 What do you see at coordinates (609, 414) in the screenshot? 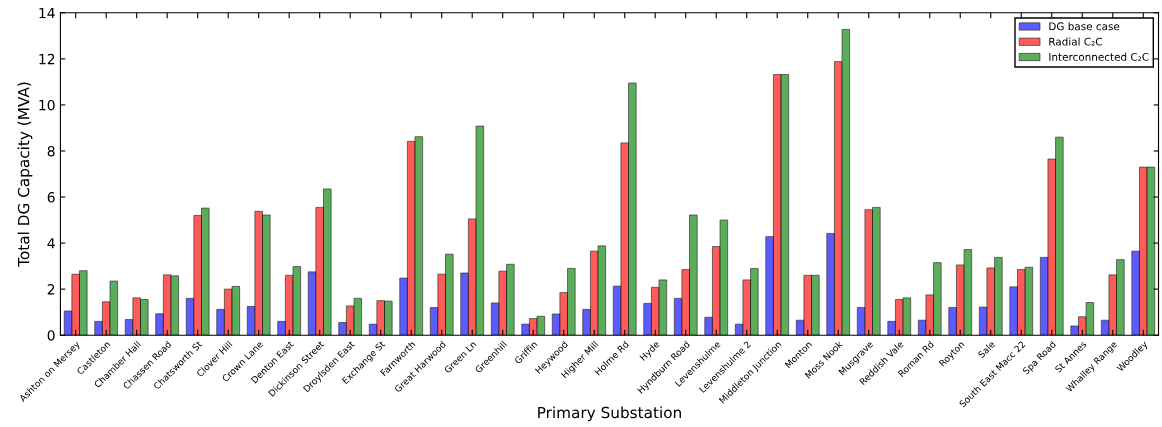
I see `x-axis-title: Primary Substation` at bounding box center [609, 414].